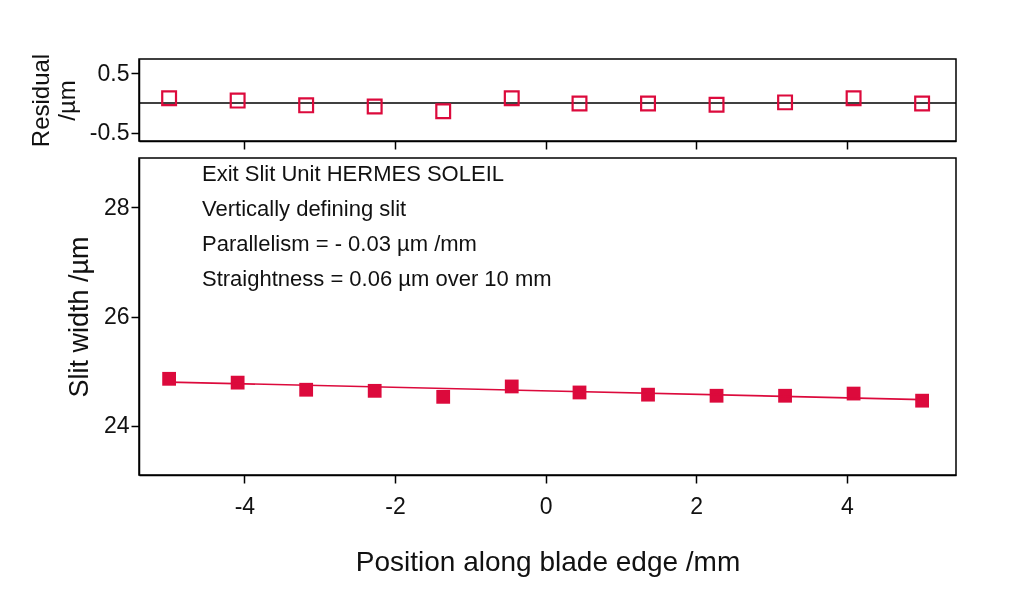 The width and height of the screenshot is (1024, 589). Describe the element at coordinates (245, 505) in the screenshot. I see `x-tick-label: -4` at that location.